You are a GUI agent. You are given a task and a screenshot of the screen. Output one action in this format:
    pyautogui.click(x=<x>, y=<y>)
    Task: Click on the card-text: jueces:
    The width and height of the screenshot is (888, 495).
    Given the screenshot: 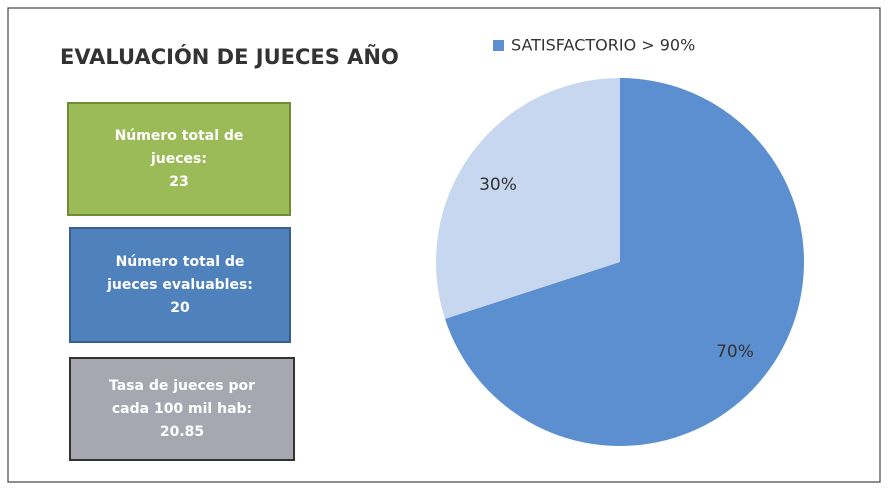 What is the action you would take?
    pyautogui.click(x=178, y=159)
    